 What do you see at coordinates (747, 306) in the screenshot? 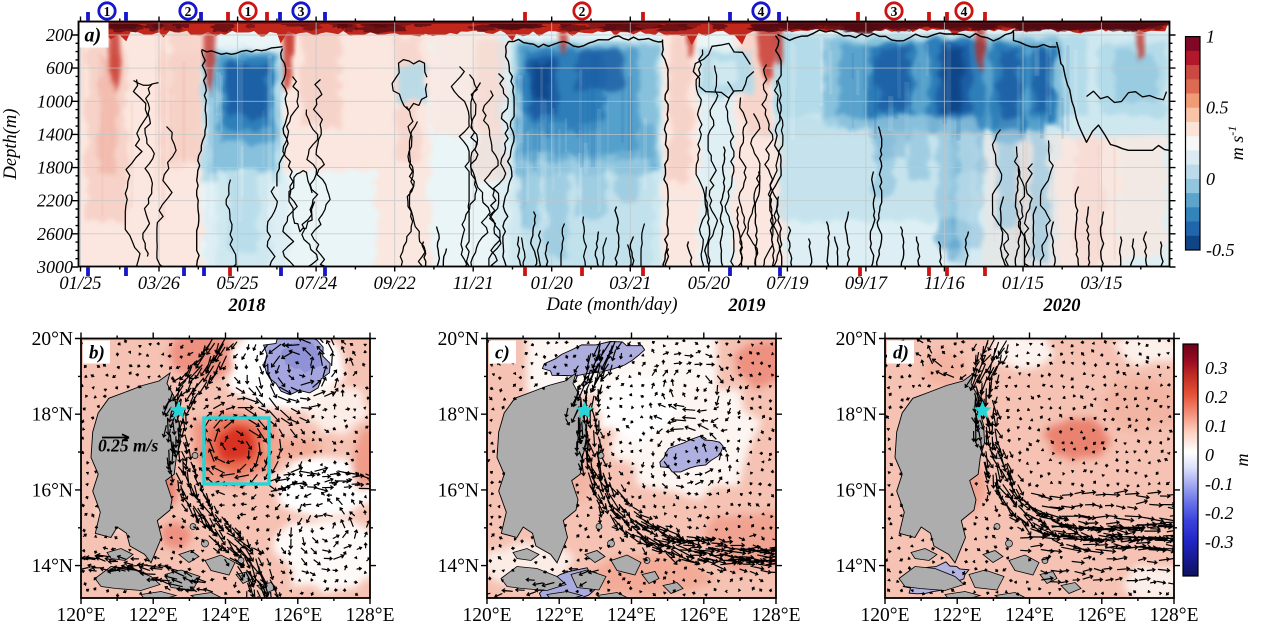
I see `svg-text: 2019` at bounding box center [747, 306].